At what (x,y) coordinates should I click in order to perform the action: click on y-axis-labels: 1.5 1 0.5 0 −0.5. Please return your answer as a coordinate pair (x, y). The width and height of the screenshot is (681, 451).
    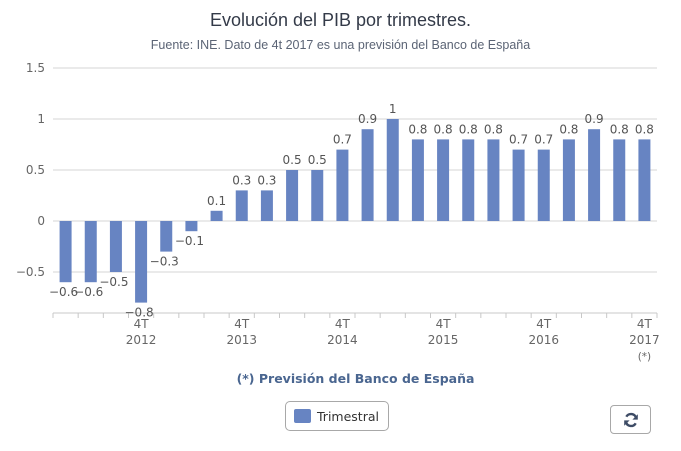
    Looking at the image, I should click on (30, 170).